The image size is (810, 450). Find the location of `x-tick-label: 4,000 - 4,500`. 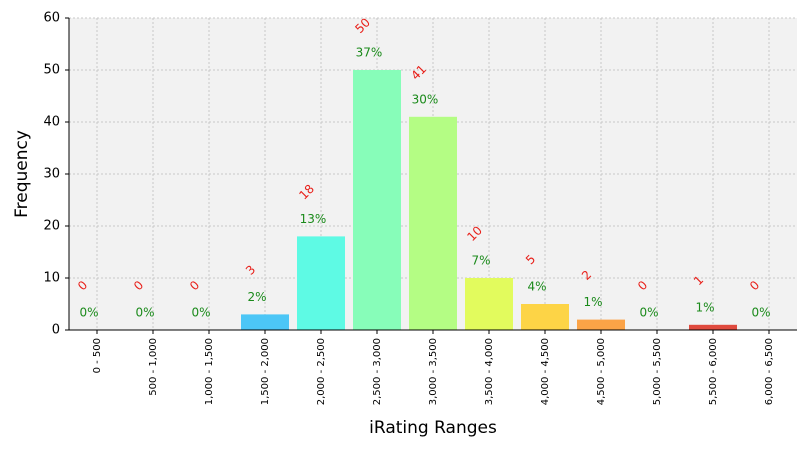

x-tick-label: 4,000 - 4,500 is located at coordinates (545, 371).